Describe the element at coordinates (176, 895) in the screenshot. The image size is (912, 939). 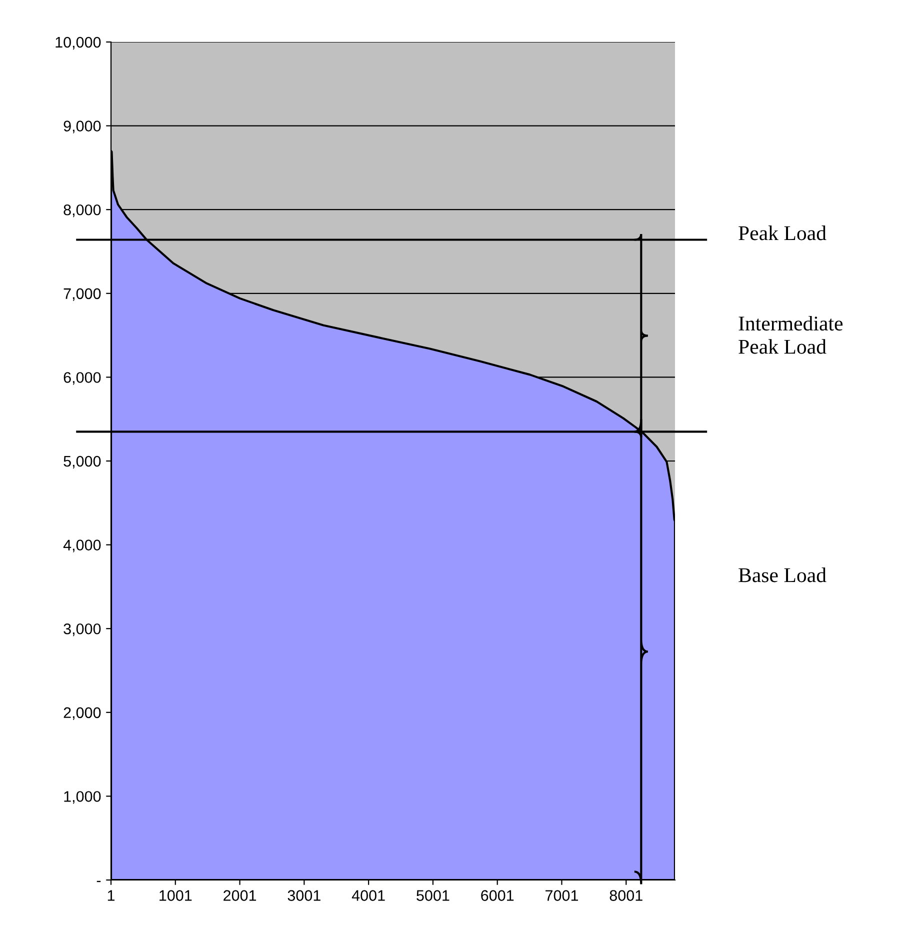
I see `x-tick-label: 1001` at that location.